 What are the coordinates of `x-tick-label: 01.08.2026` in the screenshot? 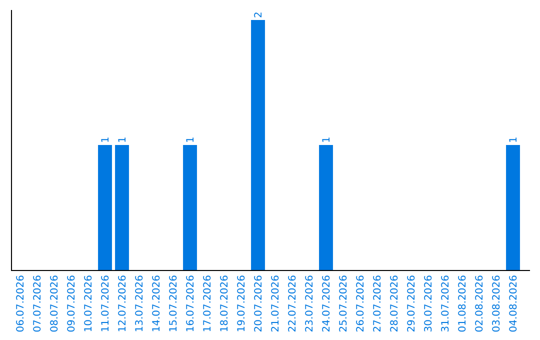 It's located at (463, 303).